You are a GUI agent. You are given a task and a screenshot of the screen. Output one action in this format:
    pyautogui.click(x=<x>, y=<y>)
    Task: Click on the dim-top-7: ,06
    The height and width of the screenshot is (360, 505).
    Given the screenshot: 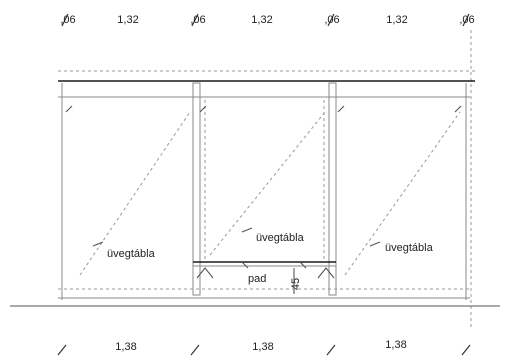 What is the action you would take?
    pyautogui.click(x=466, y=20)
    